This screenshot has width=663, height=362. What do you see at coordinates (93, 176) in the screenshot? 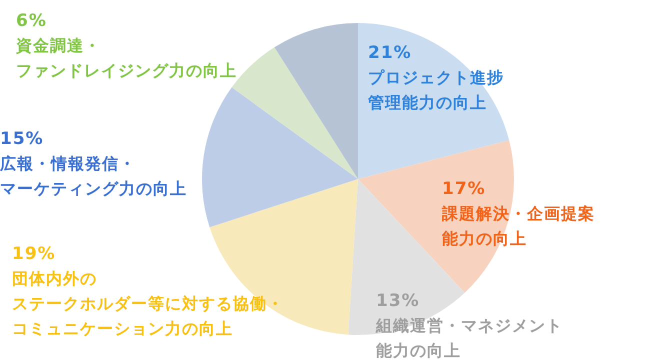
I see `slice-label: 広報・情報発信・マーケティング力の向上` at bounding box center [93, 176].